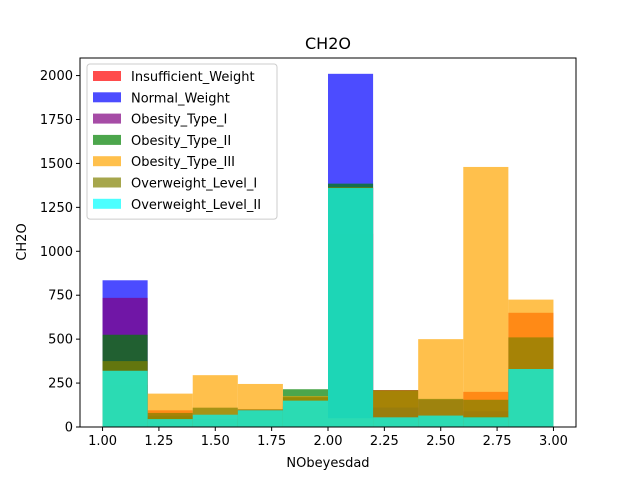  What do you see at coordinates (440, 441) in the screenshot?
I see `x-tick-label: 2.50` at bounding box center [440, 441].